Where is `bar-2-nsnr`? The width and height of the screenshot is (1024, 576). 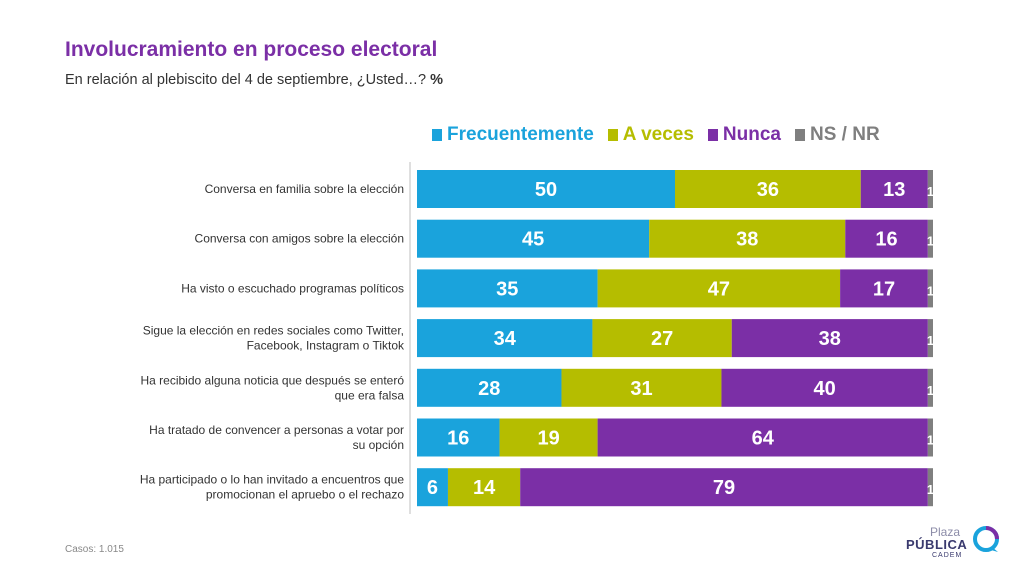 bar-2-nsnr is located at coordinates (930, 288).